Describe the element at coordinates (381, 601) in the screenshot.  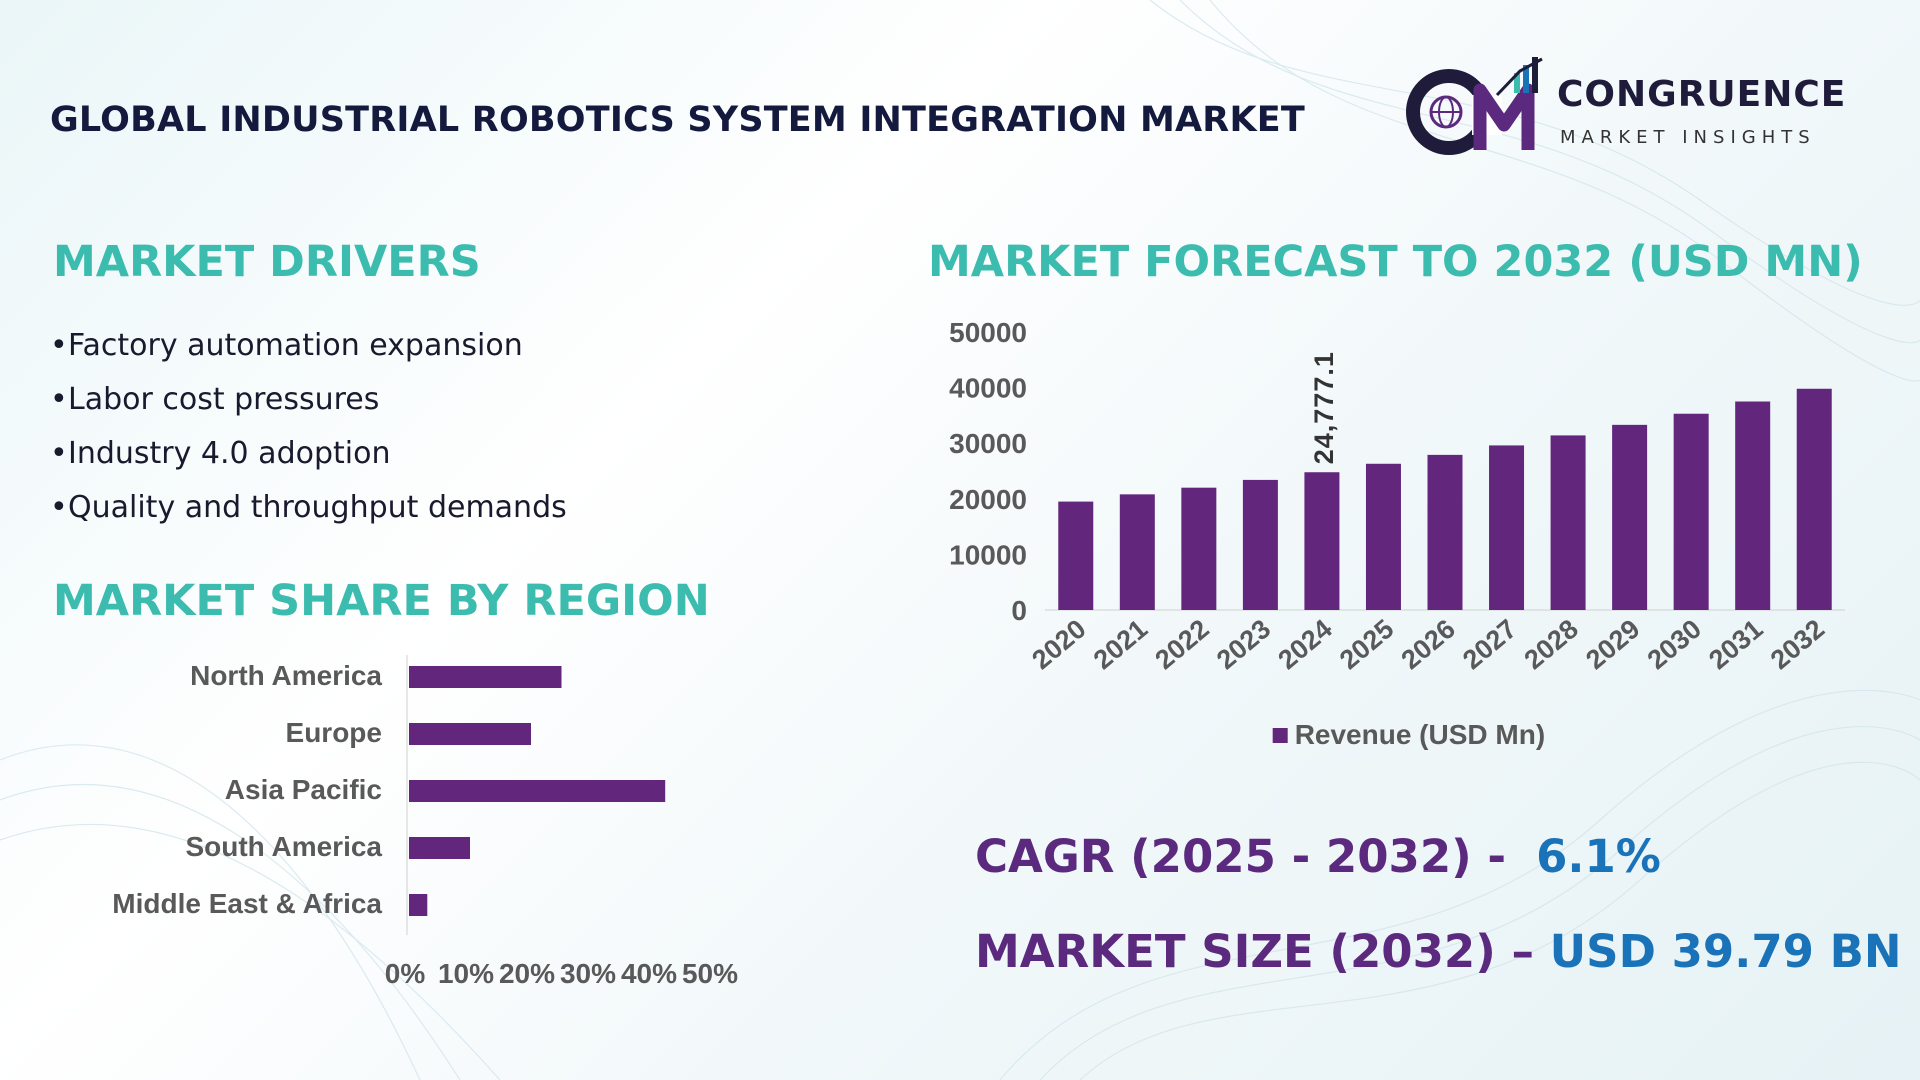
I see `region-chart-title: MARKET SHARE BY REGION` at that location.